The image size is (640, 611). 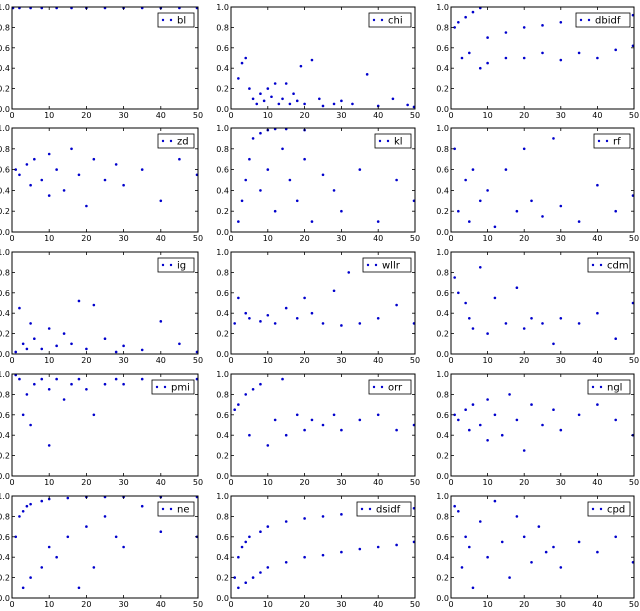 What do you see at coordinates (524, 604) in the screenshot?
I see `x-tick-label: 20` at bounding box center [524, 604].